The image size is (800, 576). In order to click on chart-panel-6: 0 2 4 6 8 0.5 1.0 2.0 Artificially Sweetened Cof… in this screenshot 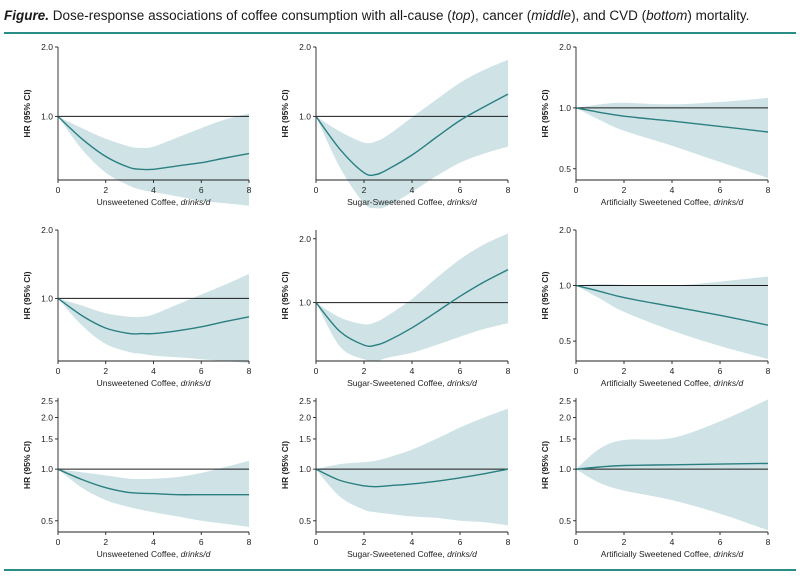, I will do `click(655, 306)`.